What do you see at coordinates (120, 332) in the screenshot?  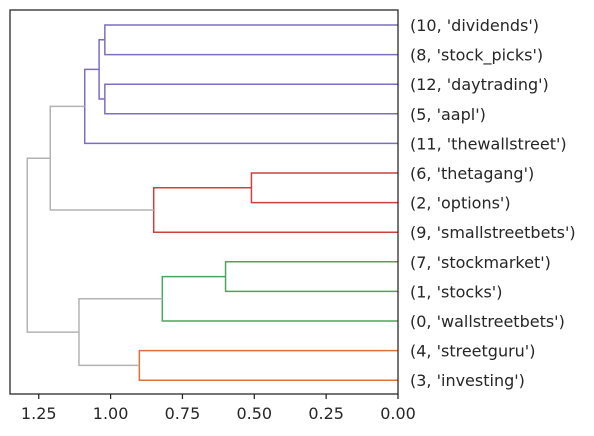 I see `dendrogram-link-m11` at bounding box center [120, 332].